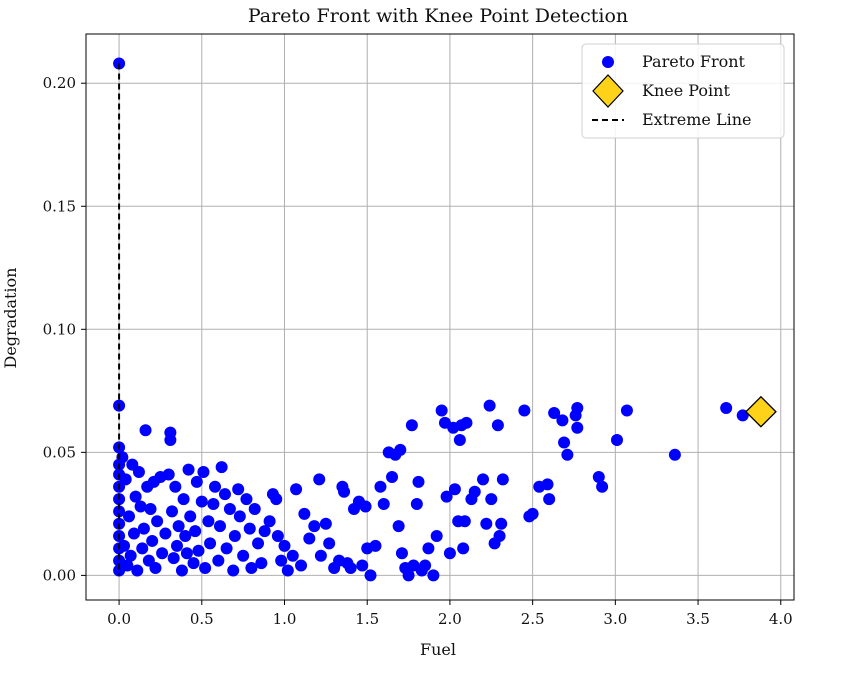 This screenshot has height=677, width=853. Describe the element at coordinates (59, 206) in the screenshot. I see `y-tick-label: 0.15` at that location.